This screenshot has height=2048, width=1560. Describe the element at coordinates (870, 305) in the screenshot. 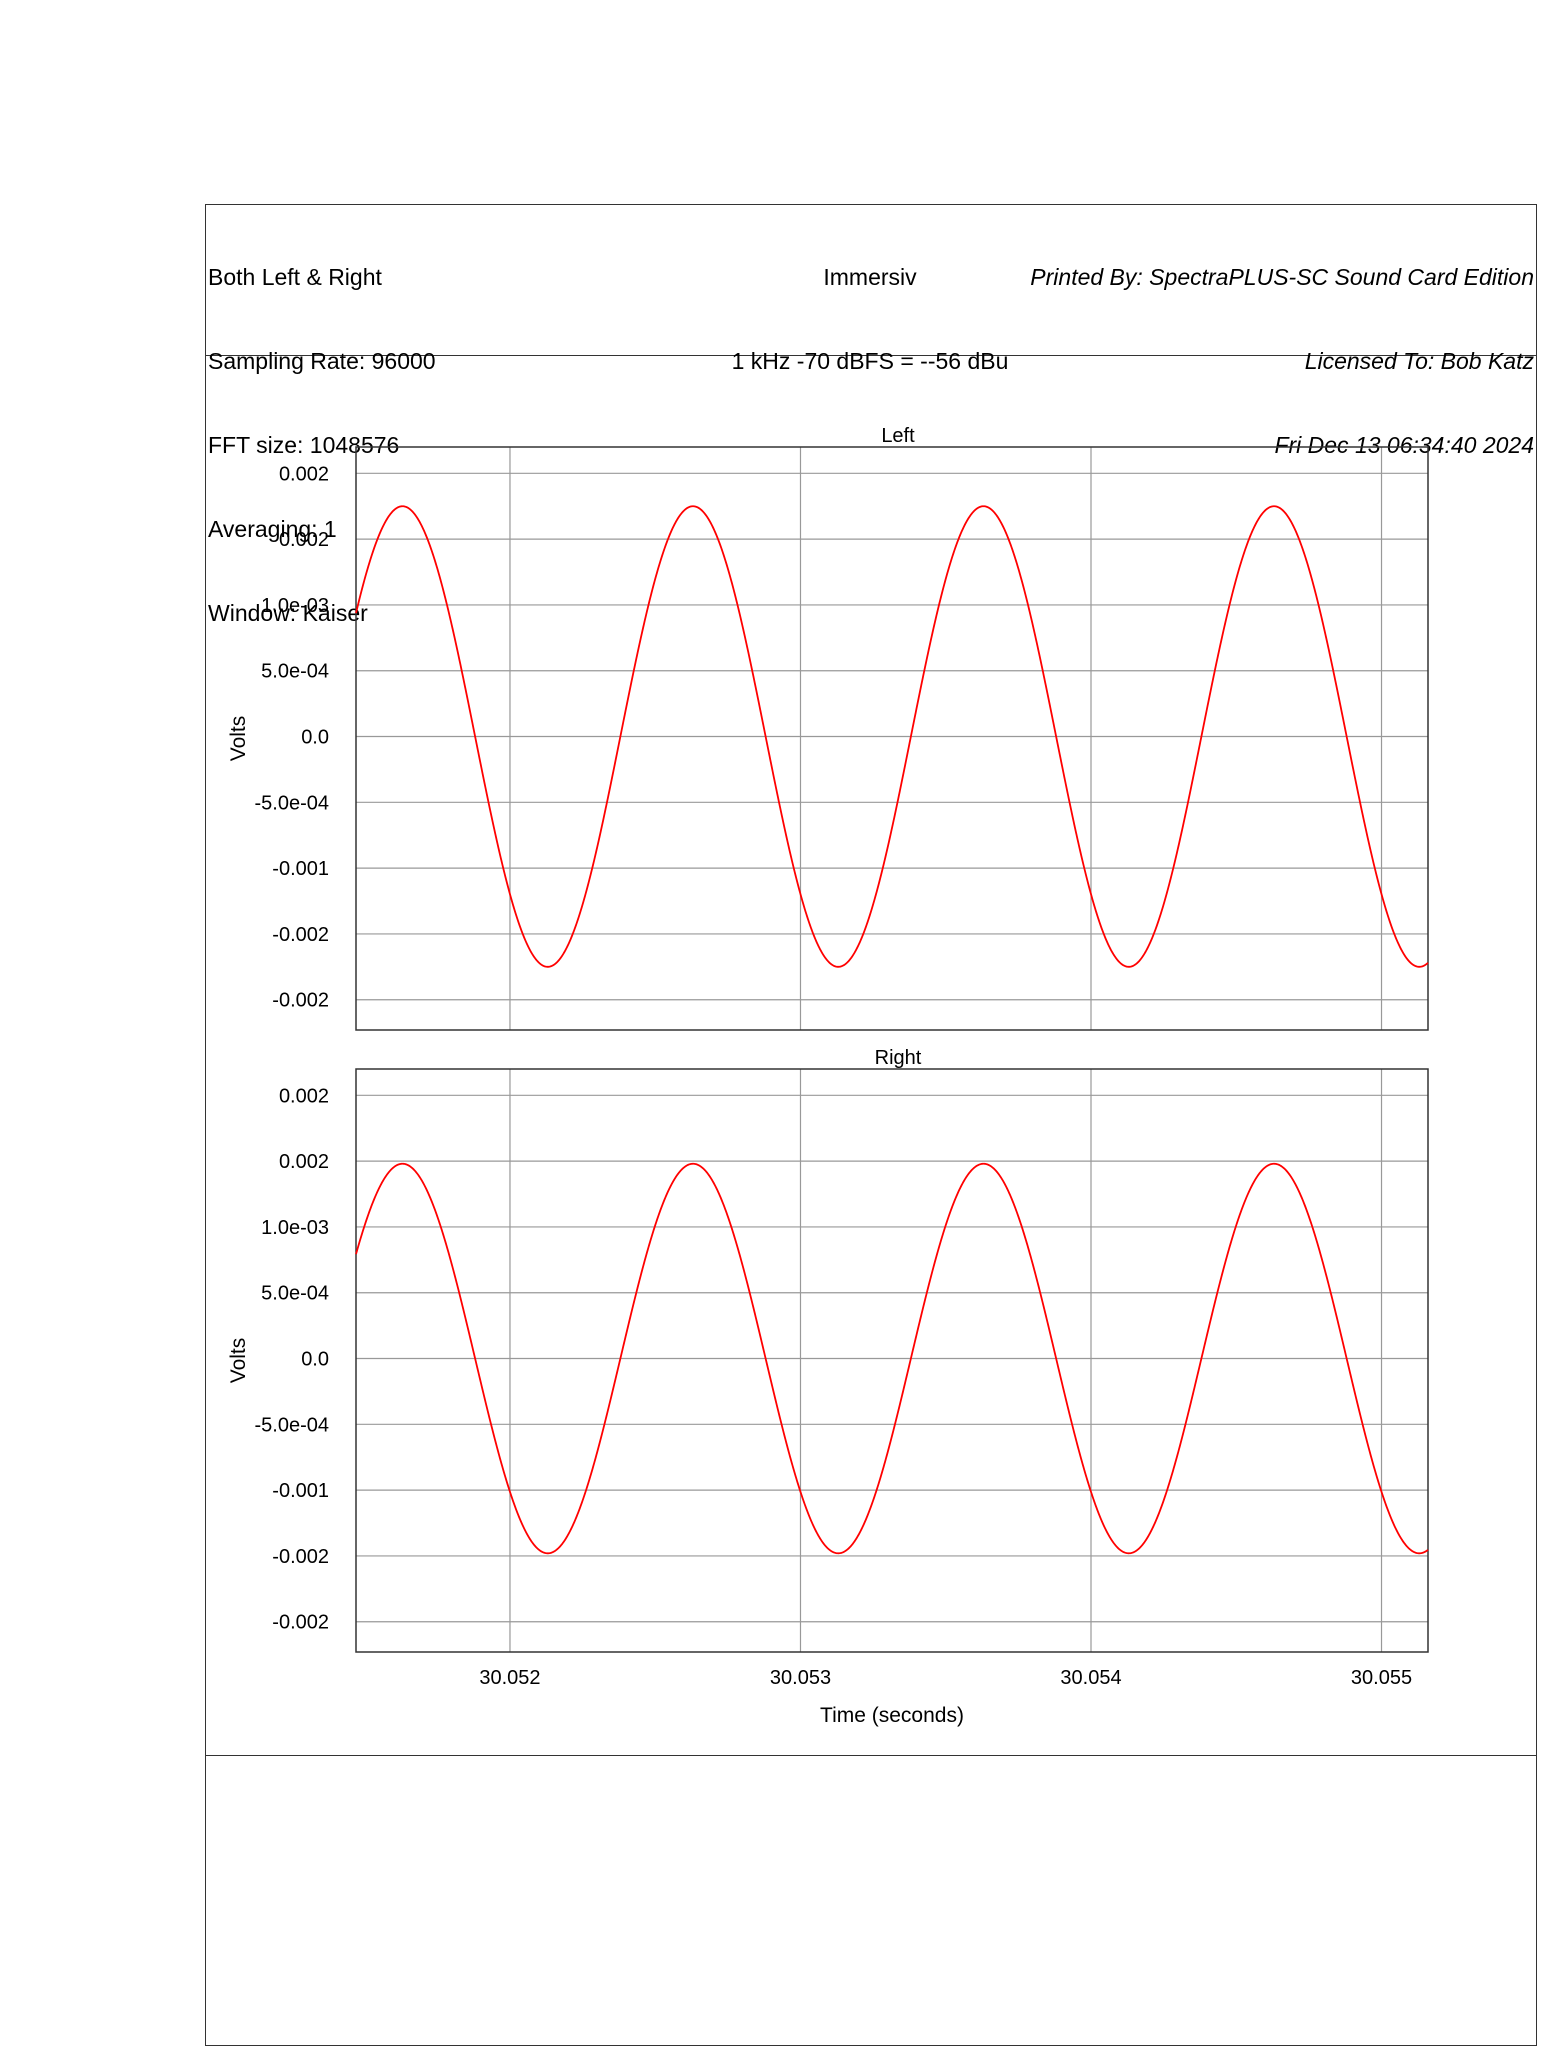

I see `header-info-center: Immersiv 1 kHz -70 dBFS = --56 dBu` at that location.